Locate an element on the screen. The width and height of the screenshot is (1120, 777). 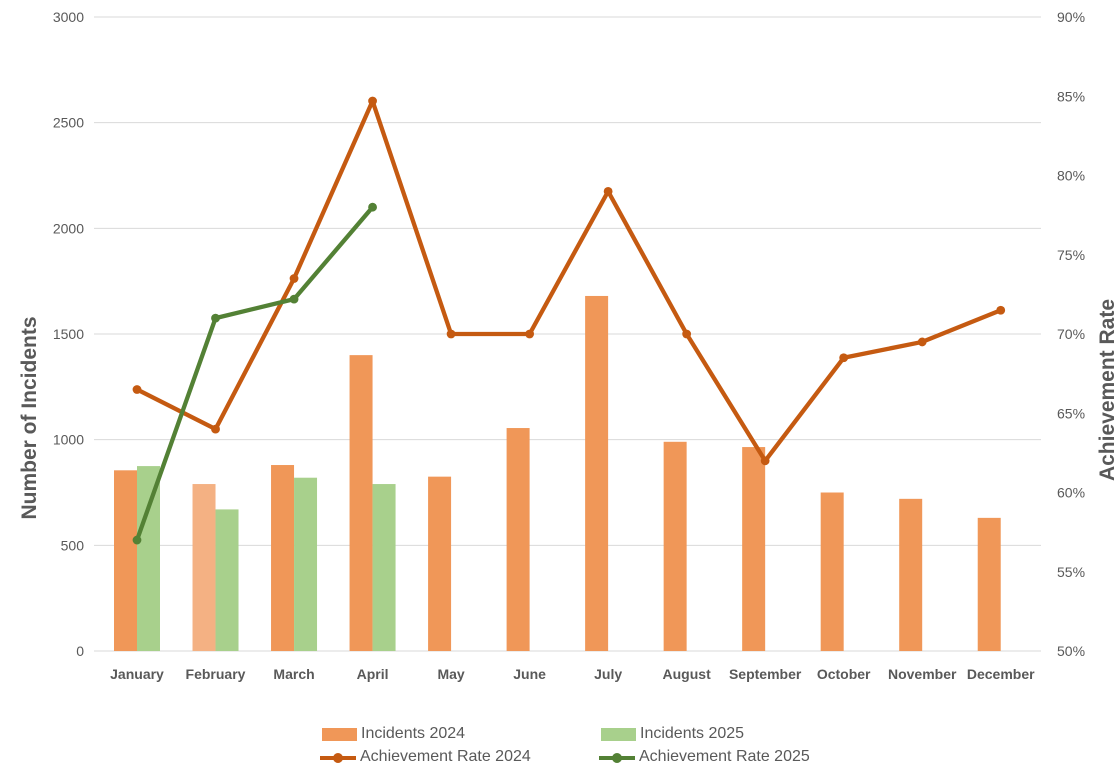
legend-label-incidents-2024: Incidents 2024 is located at coordinates (413, 733).